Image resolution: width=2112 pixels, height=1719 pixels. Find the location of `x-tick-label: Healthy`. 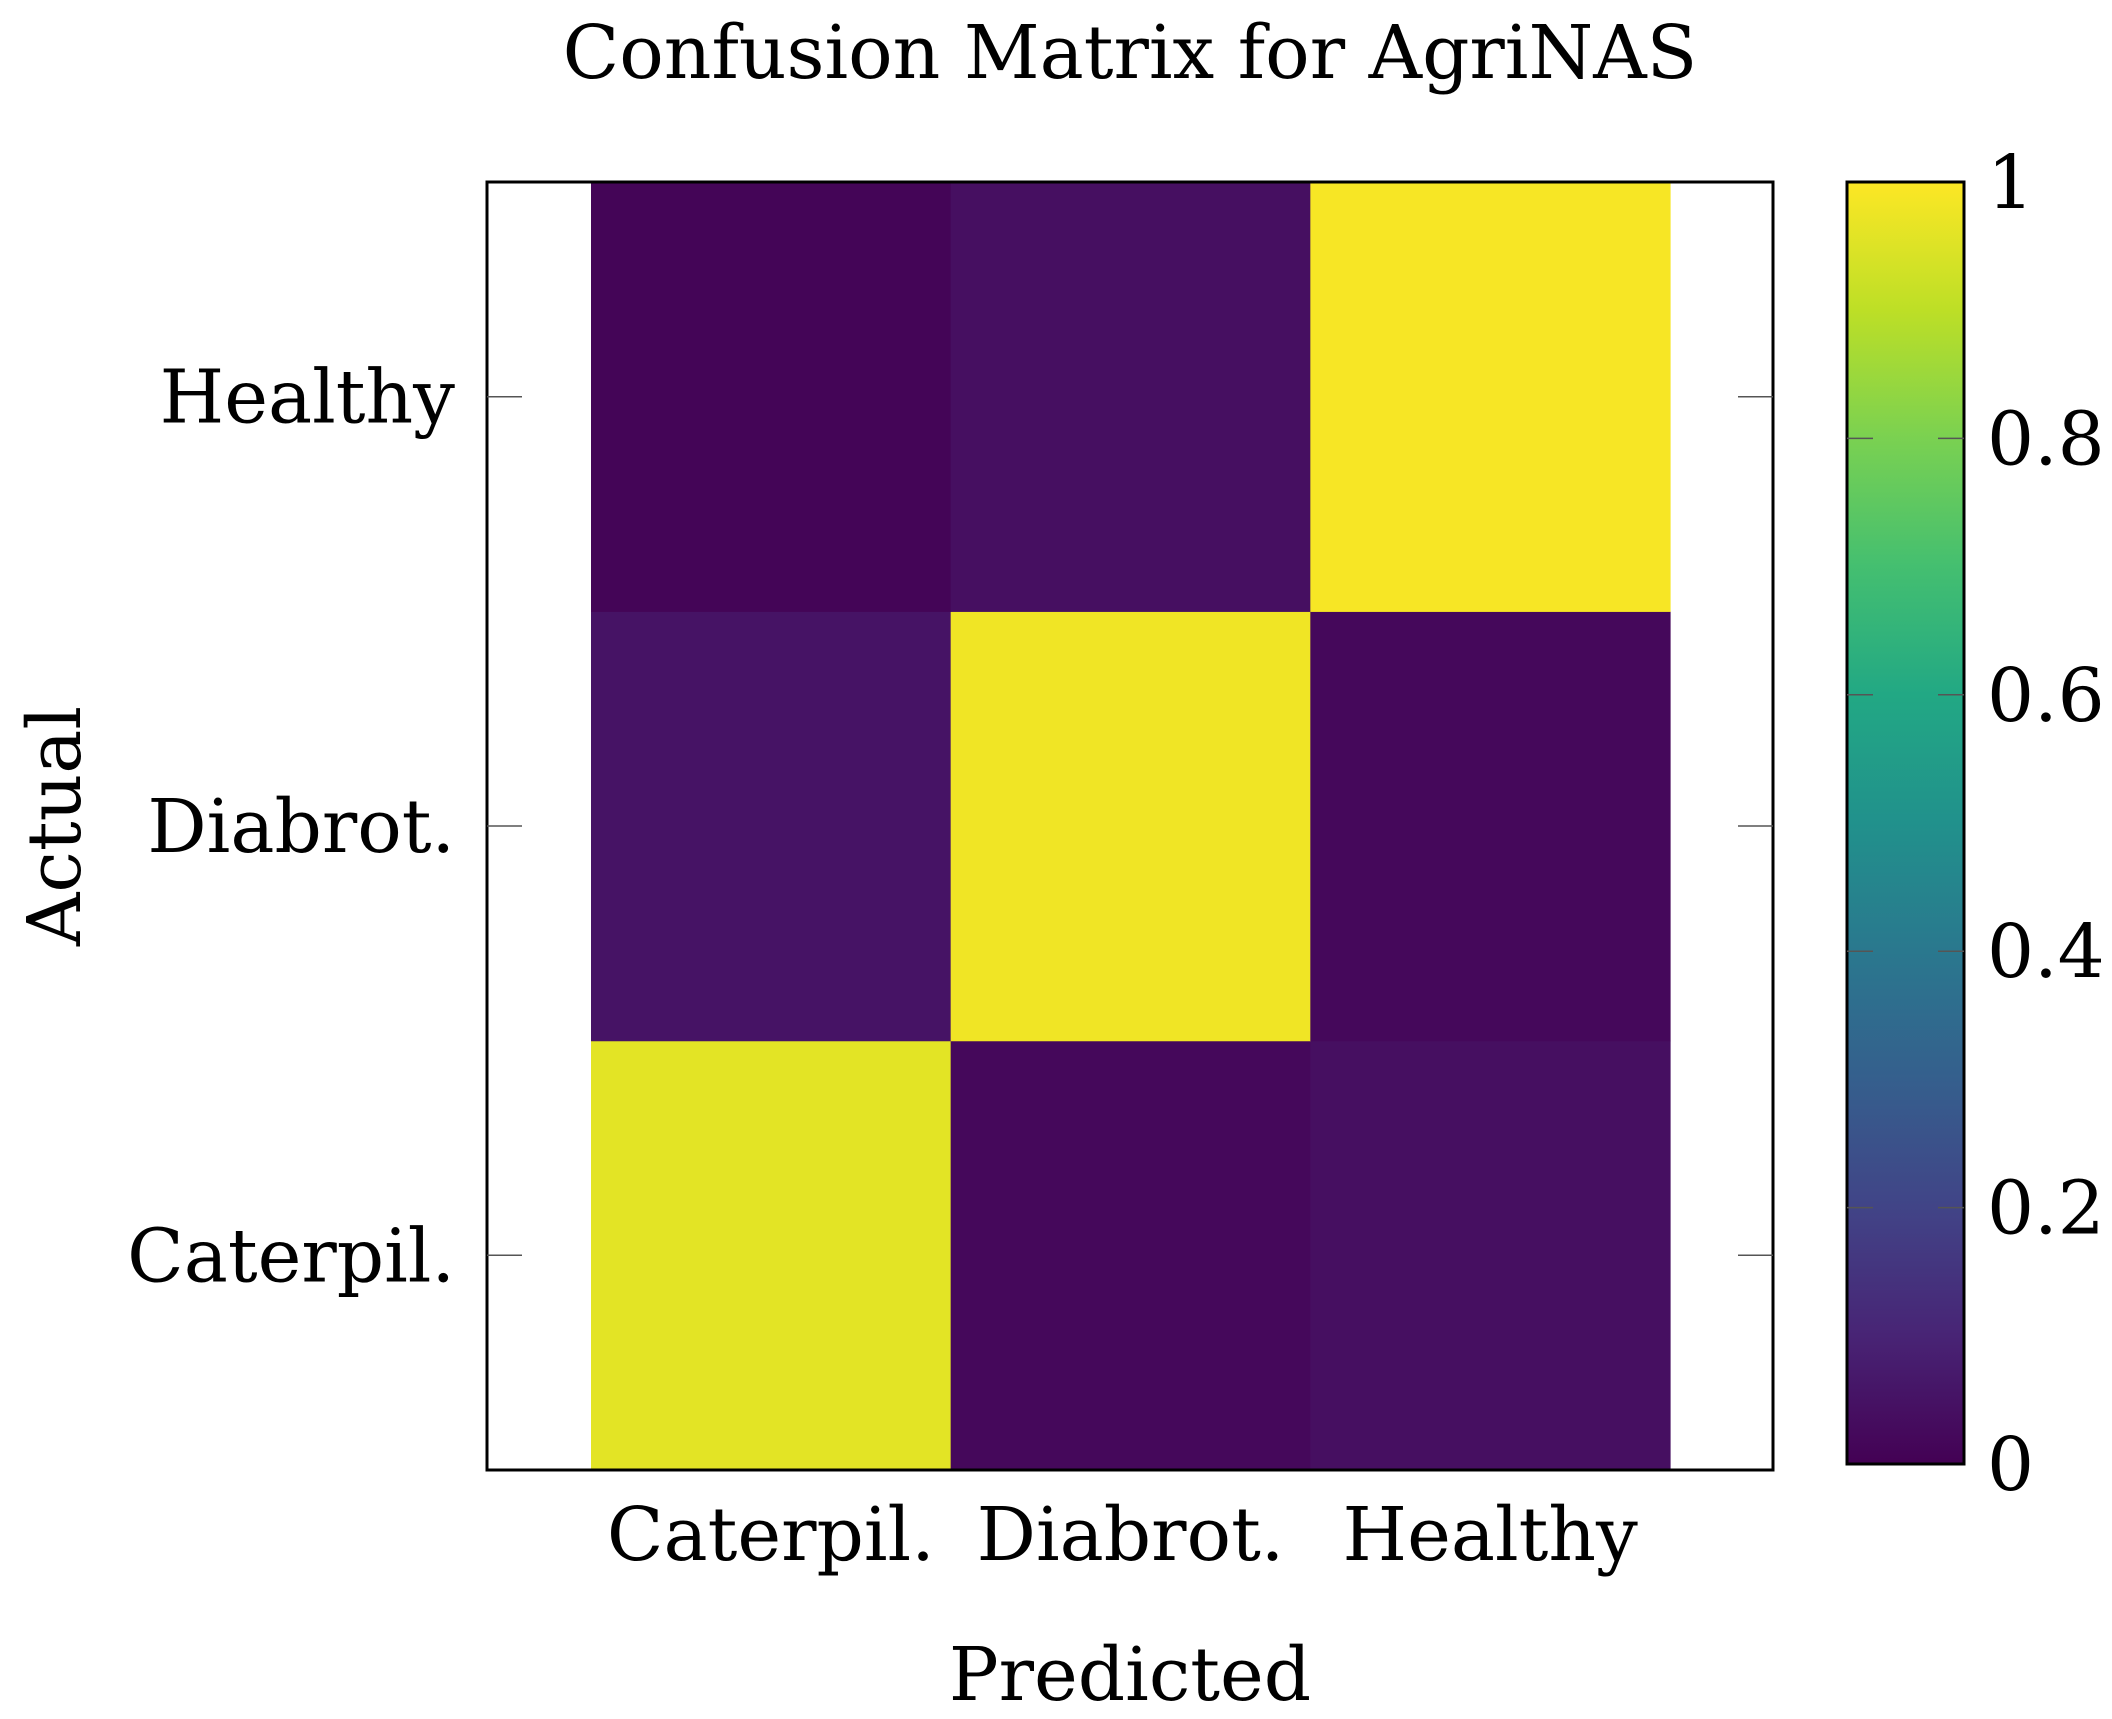

x-tick-label: Healthy is located at coordinates (1491, 1535).